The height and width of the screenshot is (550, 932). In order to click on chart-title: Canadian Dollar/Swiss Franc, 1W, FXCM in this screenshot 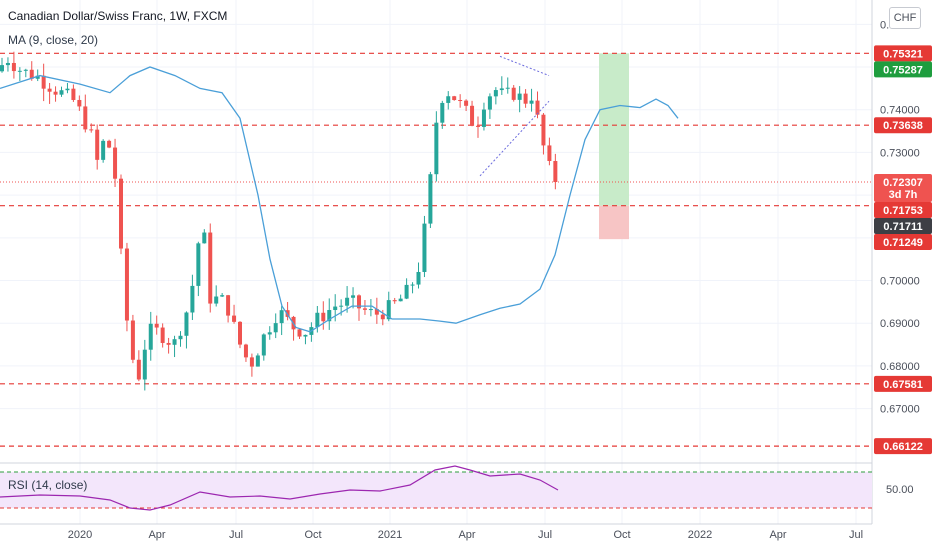, I will do `click(118, 16)`.